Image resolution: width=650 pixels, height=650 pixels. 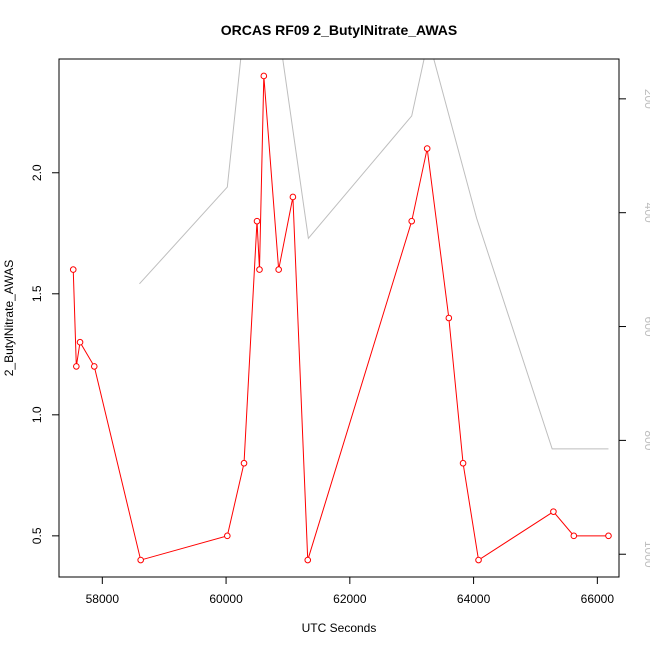 What do you see at coordinates (339, 628) in the screenshot?
I see `x-axis-label: UTC Seconds` at bounding box center [339, 628].